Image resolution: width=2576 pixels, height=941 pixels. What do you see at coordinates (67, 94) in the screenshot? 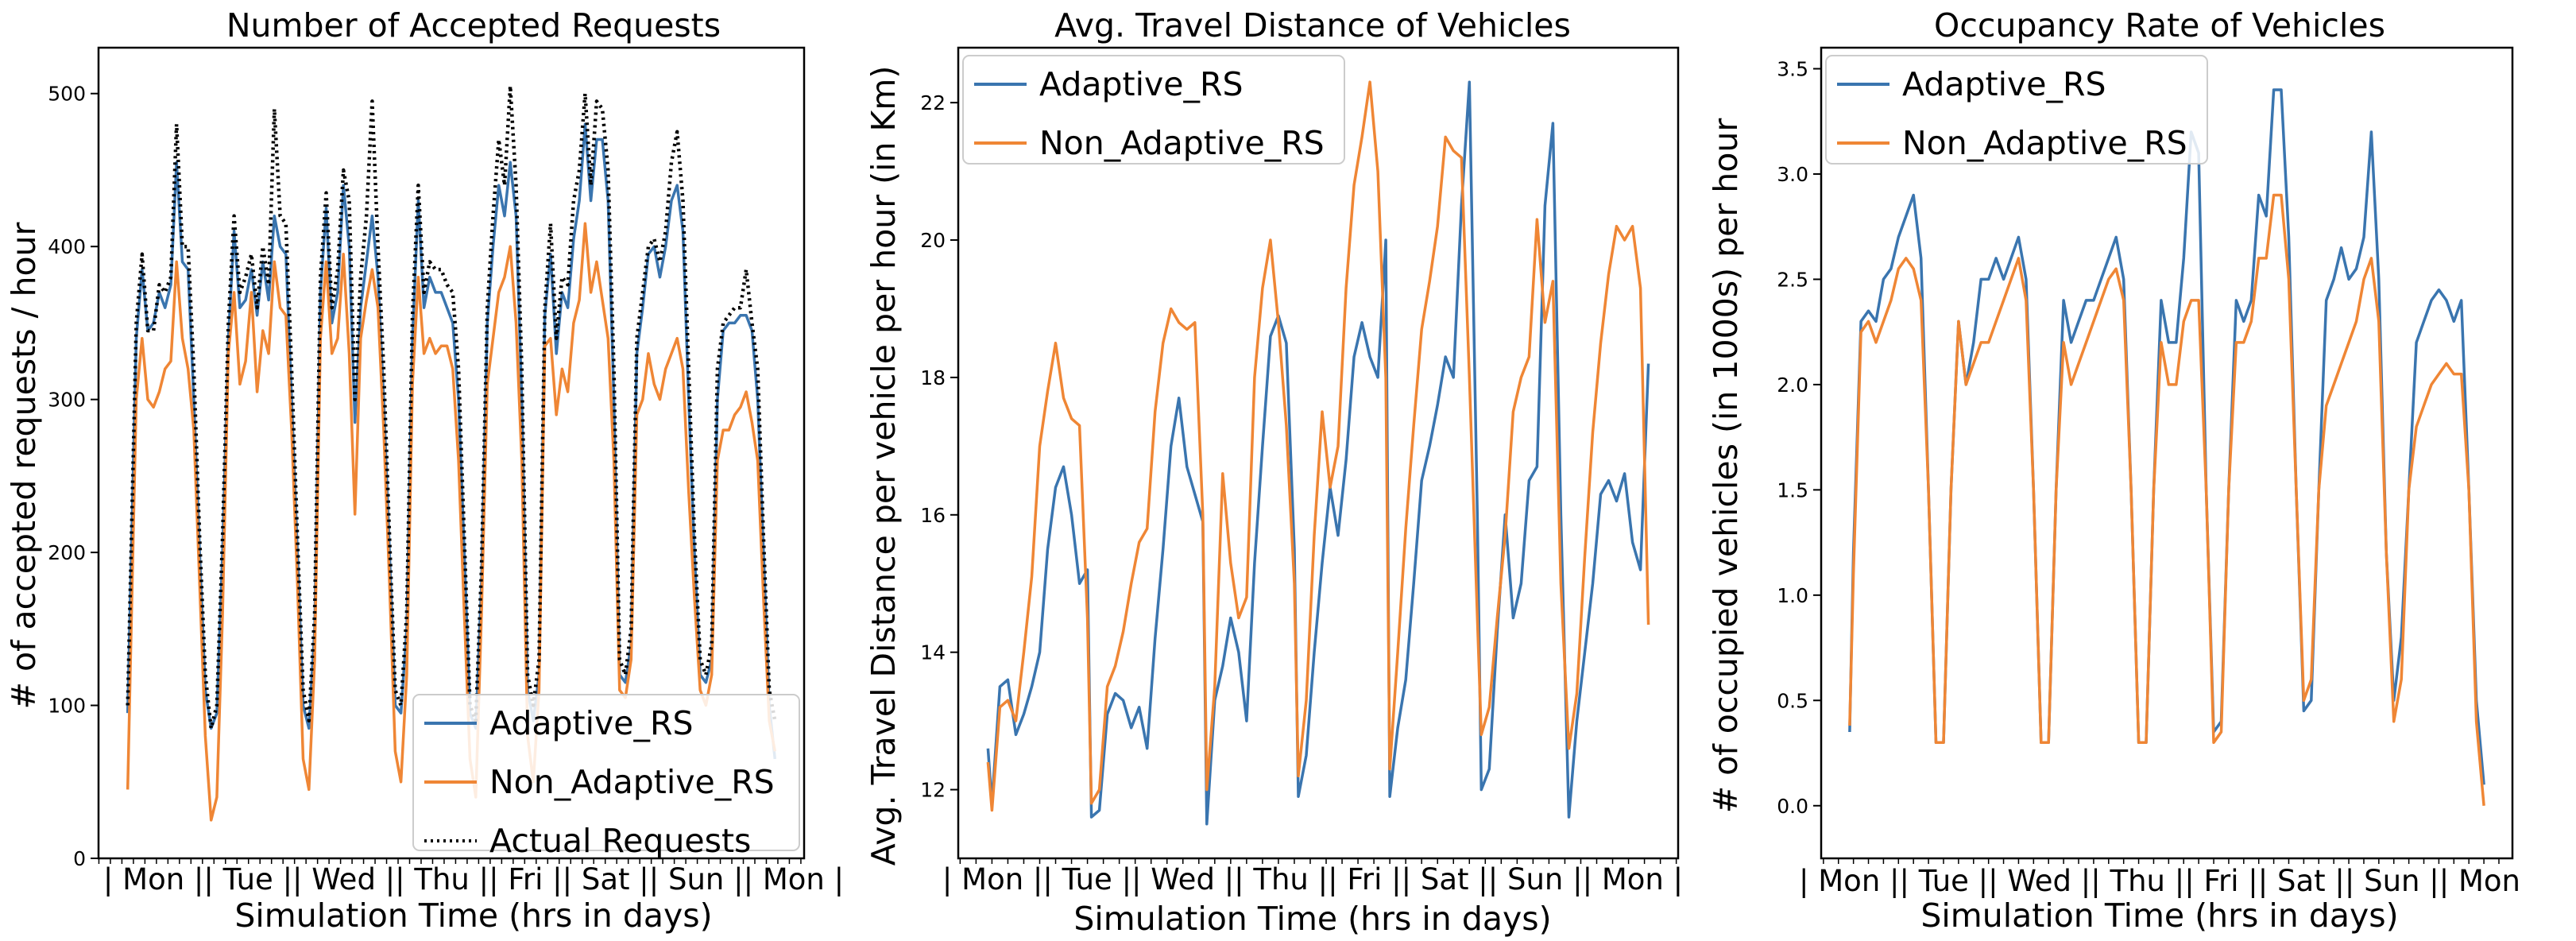
I see `y-tick-label: 500` at bounding box center [67, 94].